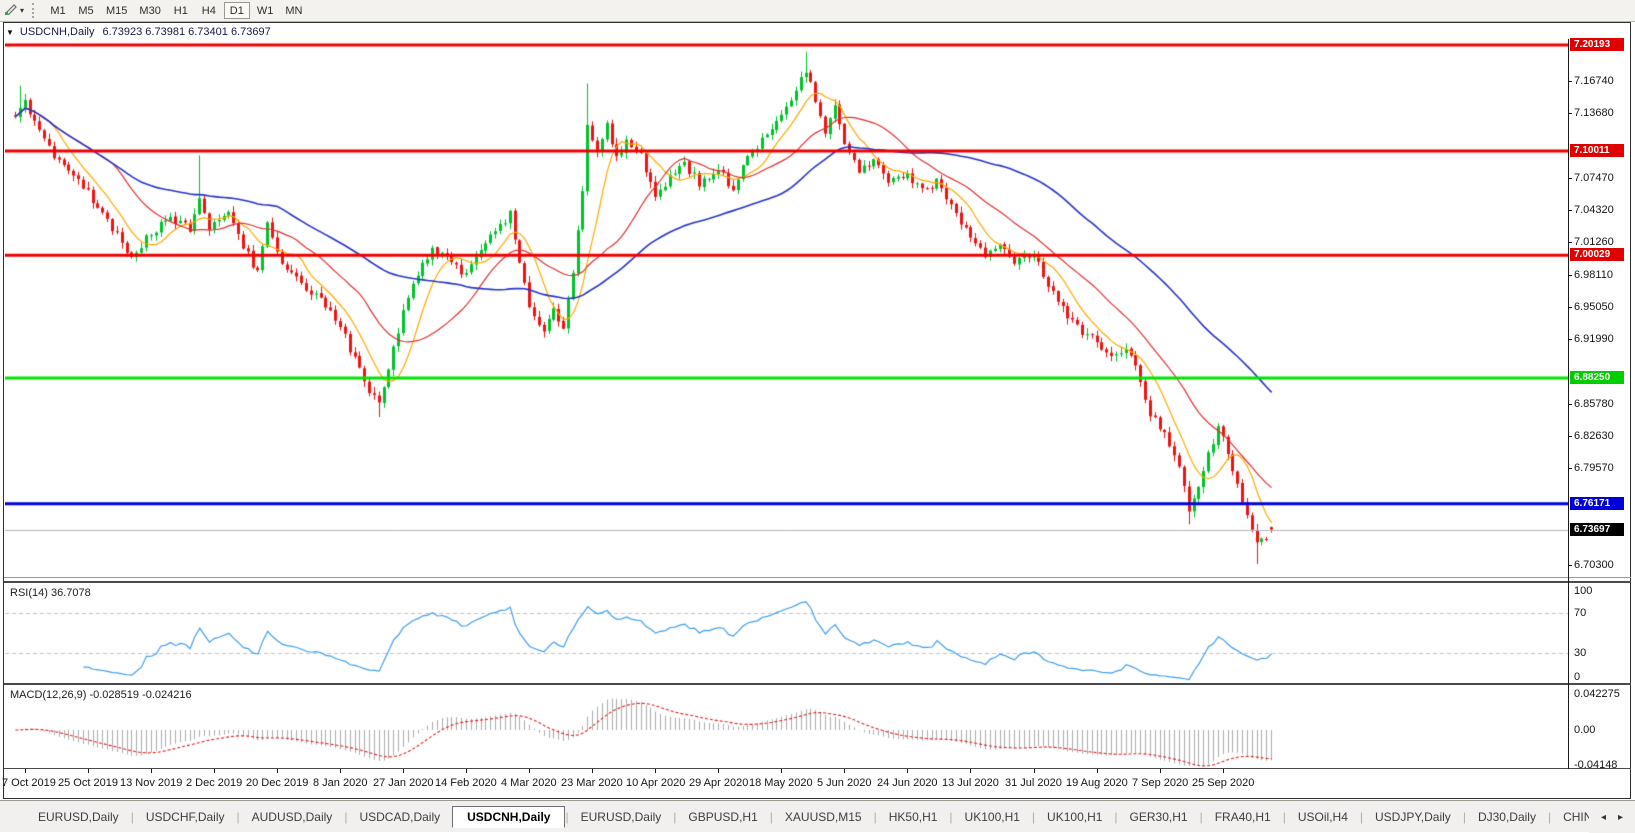  What do you see at coordinates (508, 817) in the screenshot?
I see `chart-tab-usdcnh-daily: USDCNH,Daily` at bounding box center [508, 817].